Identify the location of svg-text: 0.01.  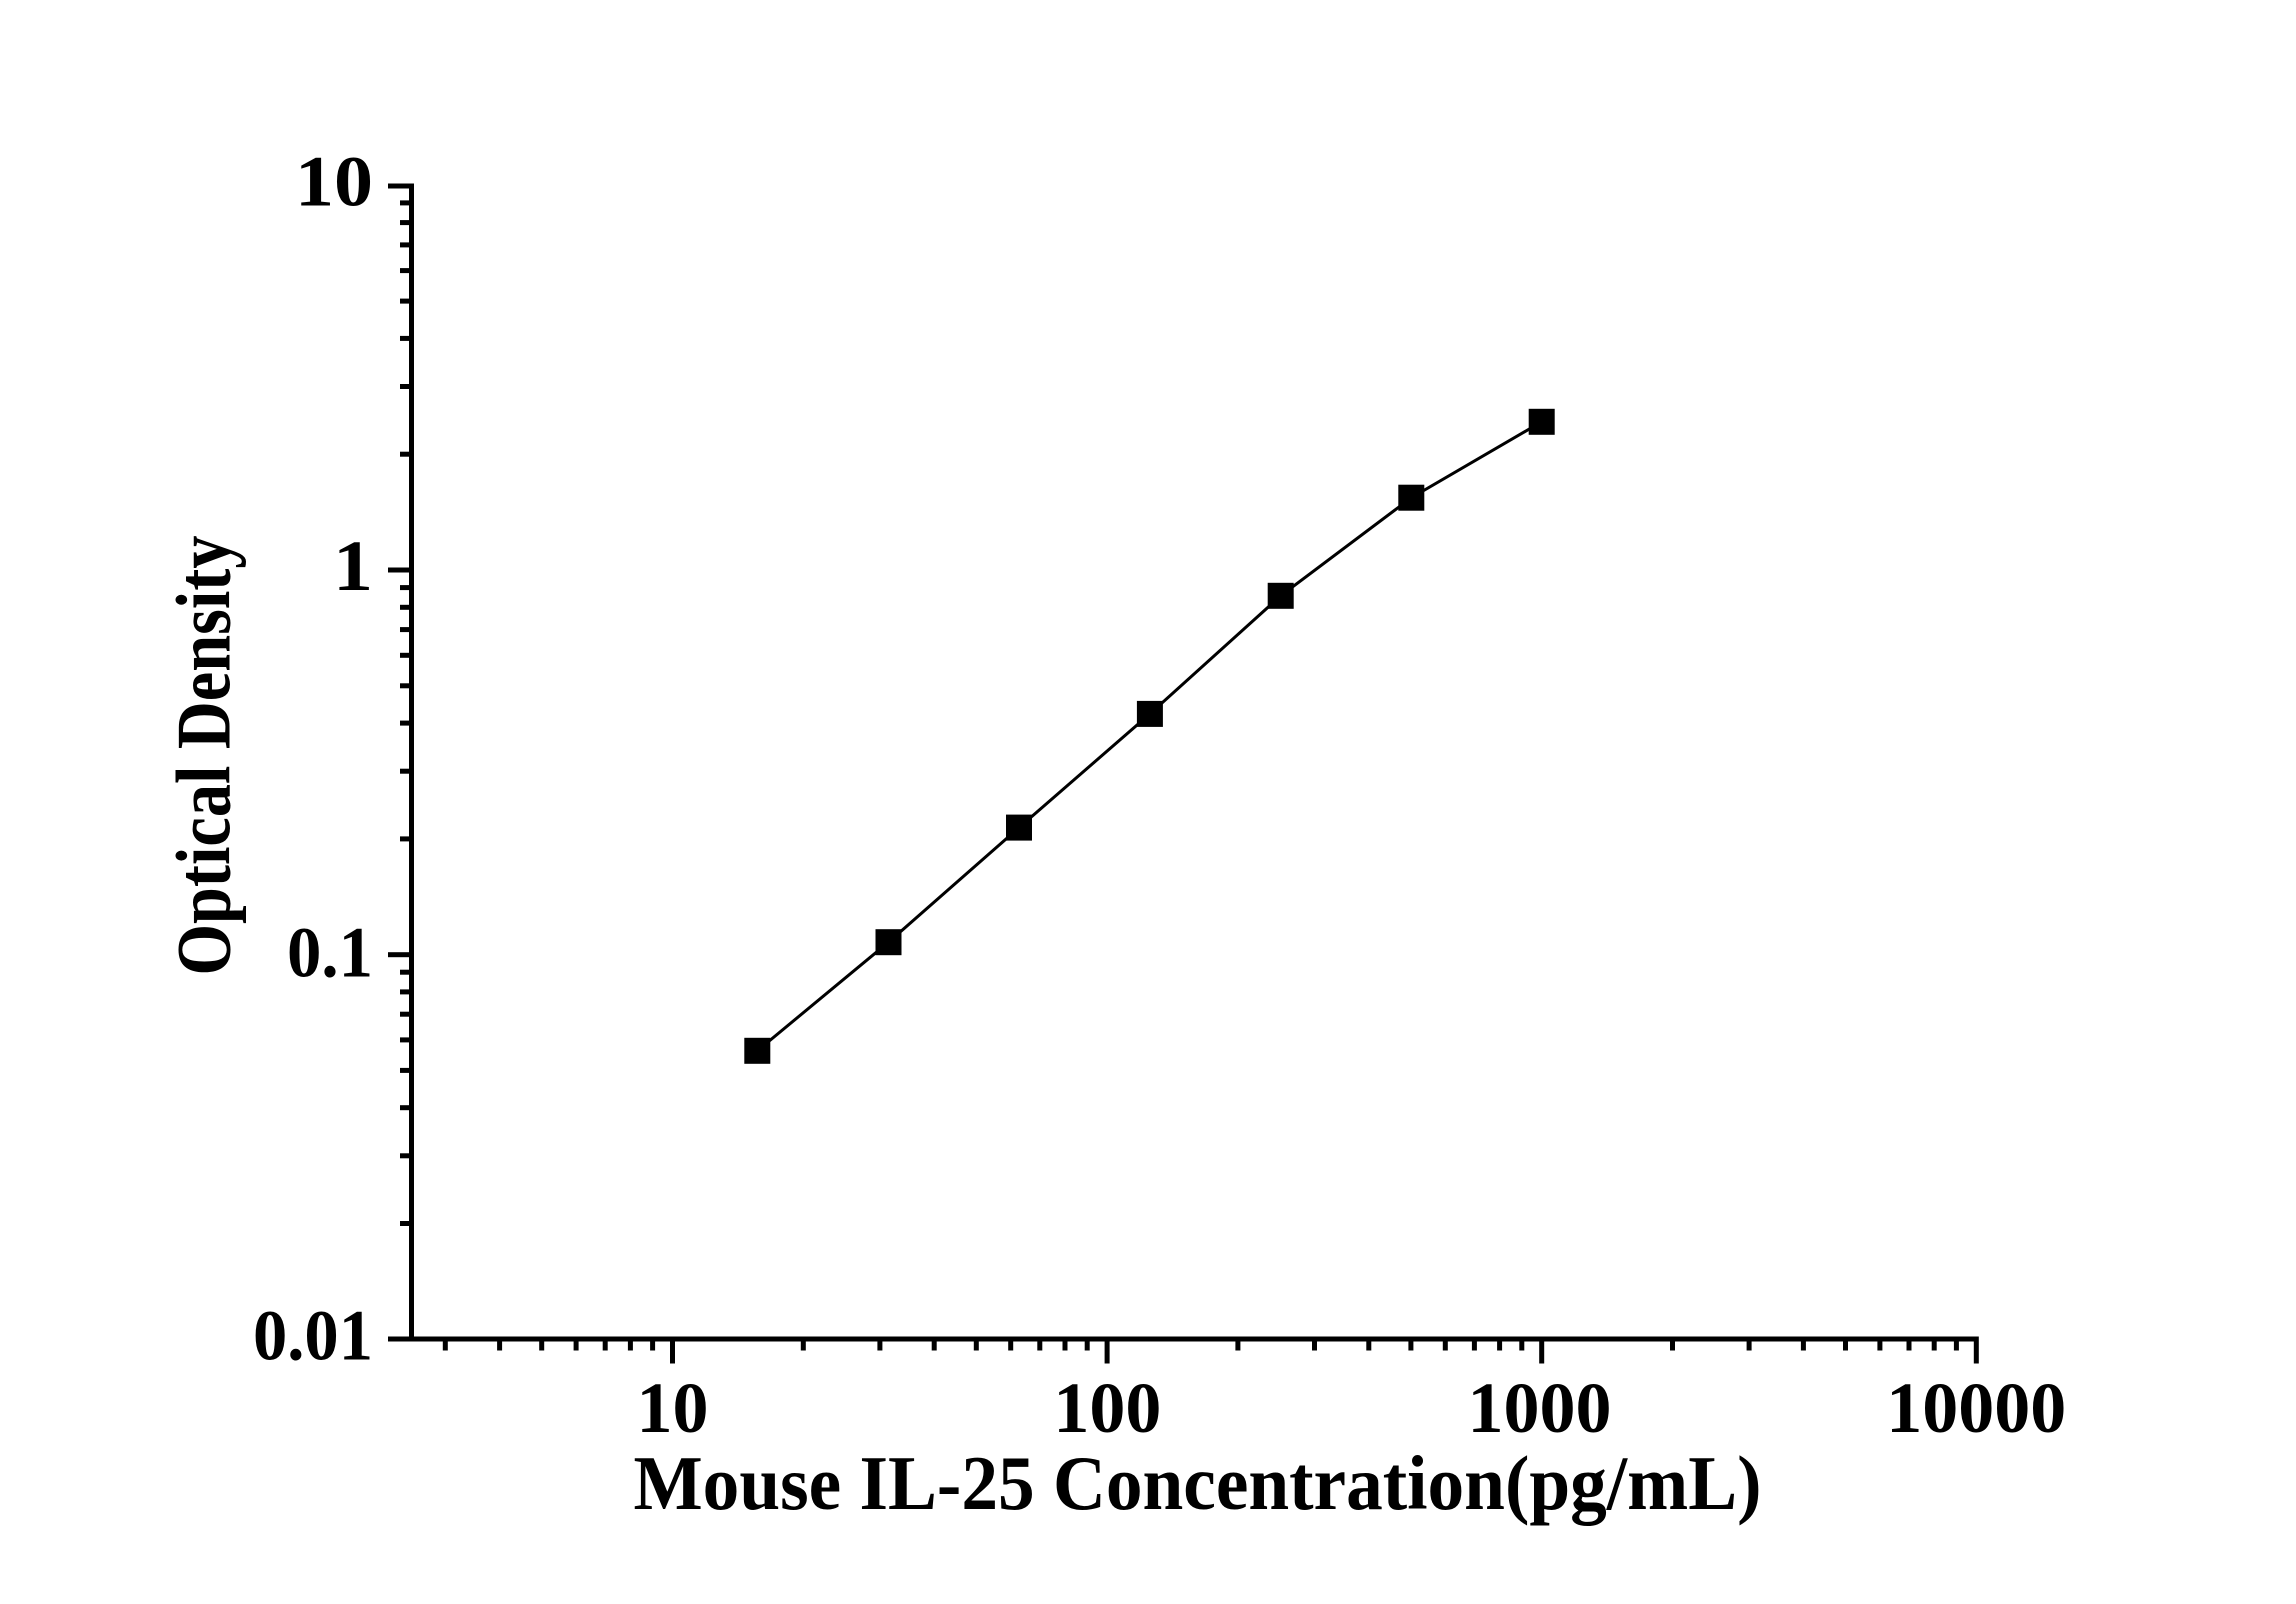
(313, 1336).